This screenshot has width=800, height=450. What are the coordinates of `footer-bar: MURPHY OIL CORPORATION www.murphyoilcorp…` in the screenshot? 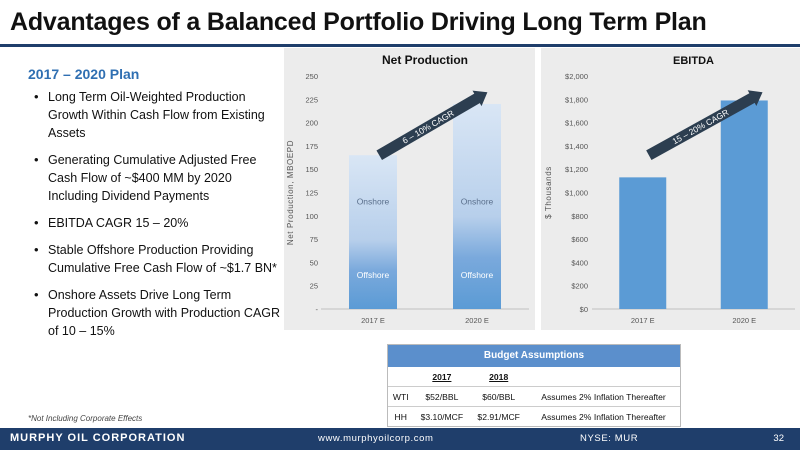 It's located at (400, 439).